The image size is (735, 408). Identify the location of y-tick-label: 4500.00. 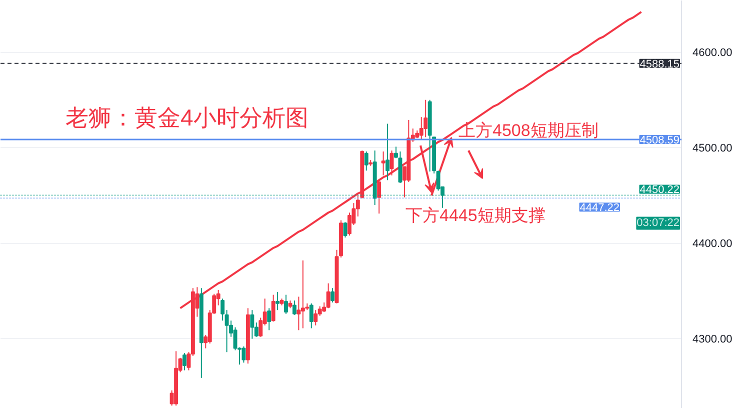
(712, 148).